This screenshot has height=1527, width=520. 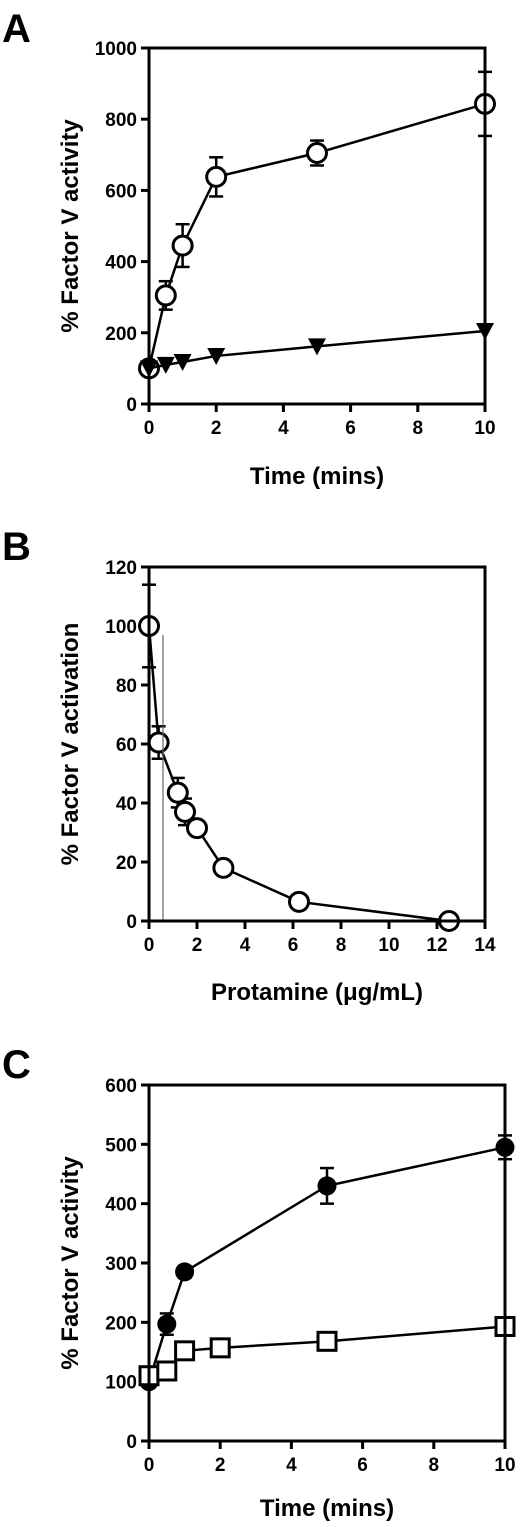 What do you see at coordinates (121, 1205) in the screenshot?
I see `panel-c-y-tick-label: 400` at bounding box center [121, 1205].